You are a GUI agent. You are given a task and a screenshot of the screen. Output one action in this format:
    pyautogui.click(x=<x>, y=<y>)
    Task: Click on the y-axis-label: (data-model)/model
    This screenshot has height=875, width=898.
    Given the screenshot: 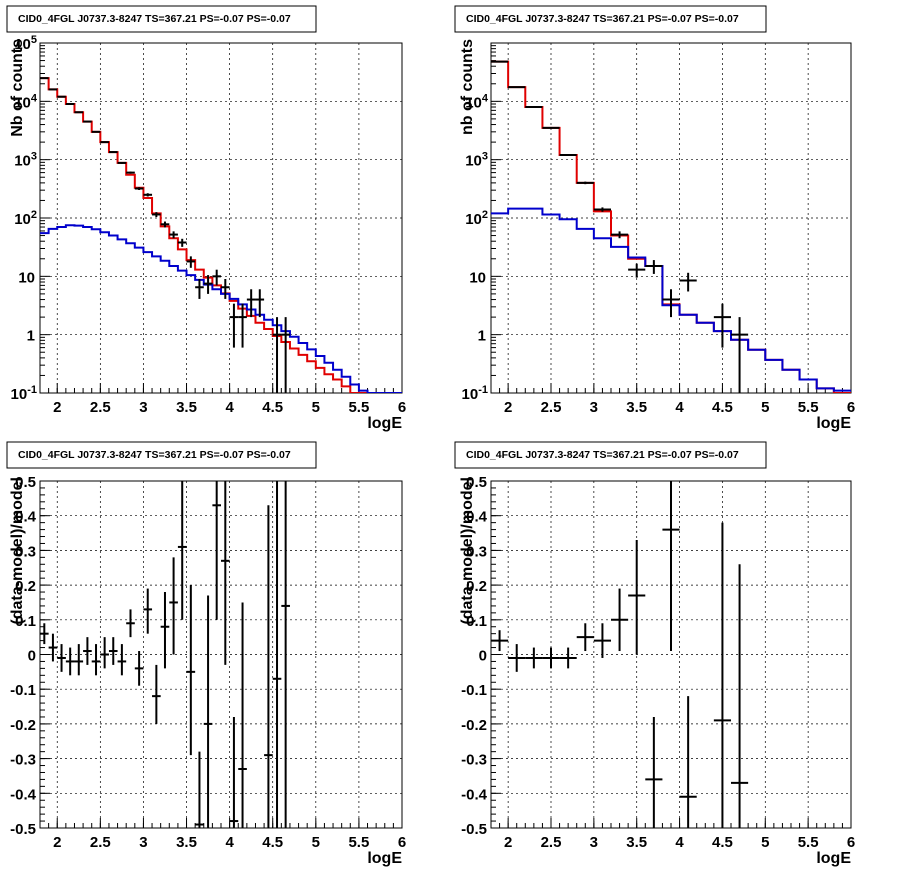 What is the action you would take?
    pyautogui.click(x=17, y=551)
    